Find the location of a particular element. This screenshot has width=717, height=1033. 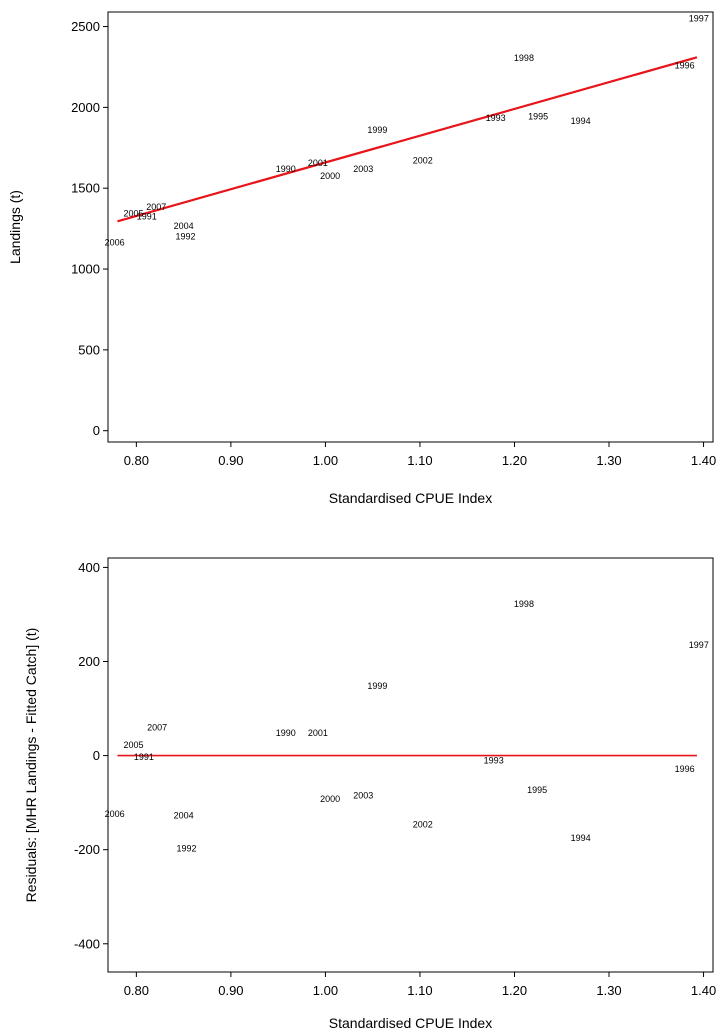

y-tick-label: 500 is located at coordinates (89, 349).